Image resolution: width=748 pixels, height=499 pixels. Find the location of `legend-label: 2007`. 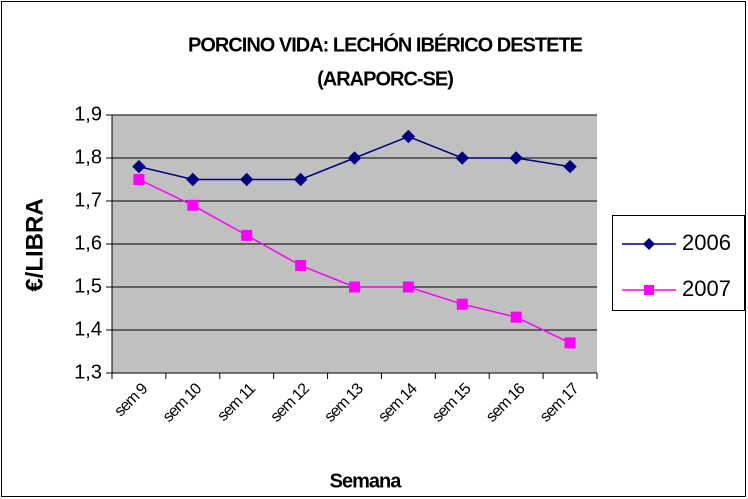

legend-label: 2007 is located at coordinates (706, 288).